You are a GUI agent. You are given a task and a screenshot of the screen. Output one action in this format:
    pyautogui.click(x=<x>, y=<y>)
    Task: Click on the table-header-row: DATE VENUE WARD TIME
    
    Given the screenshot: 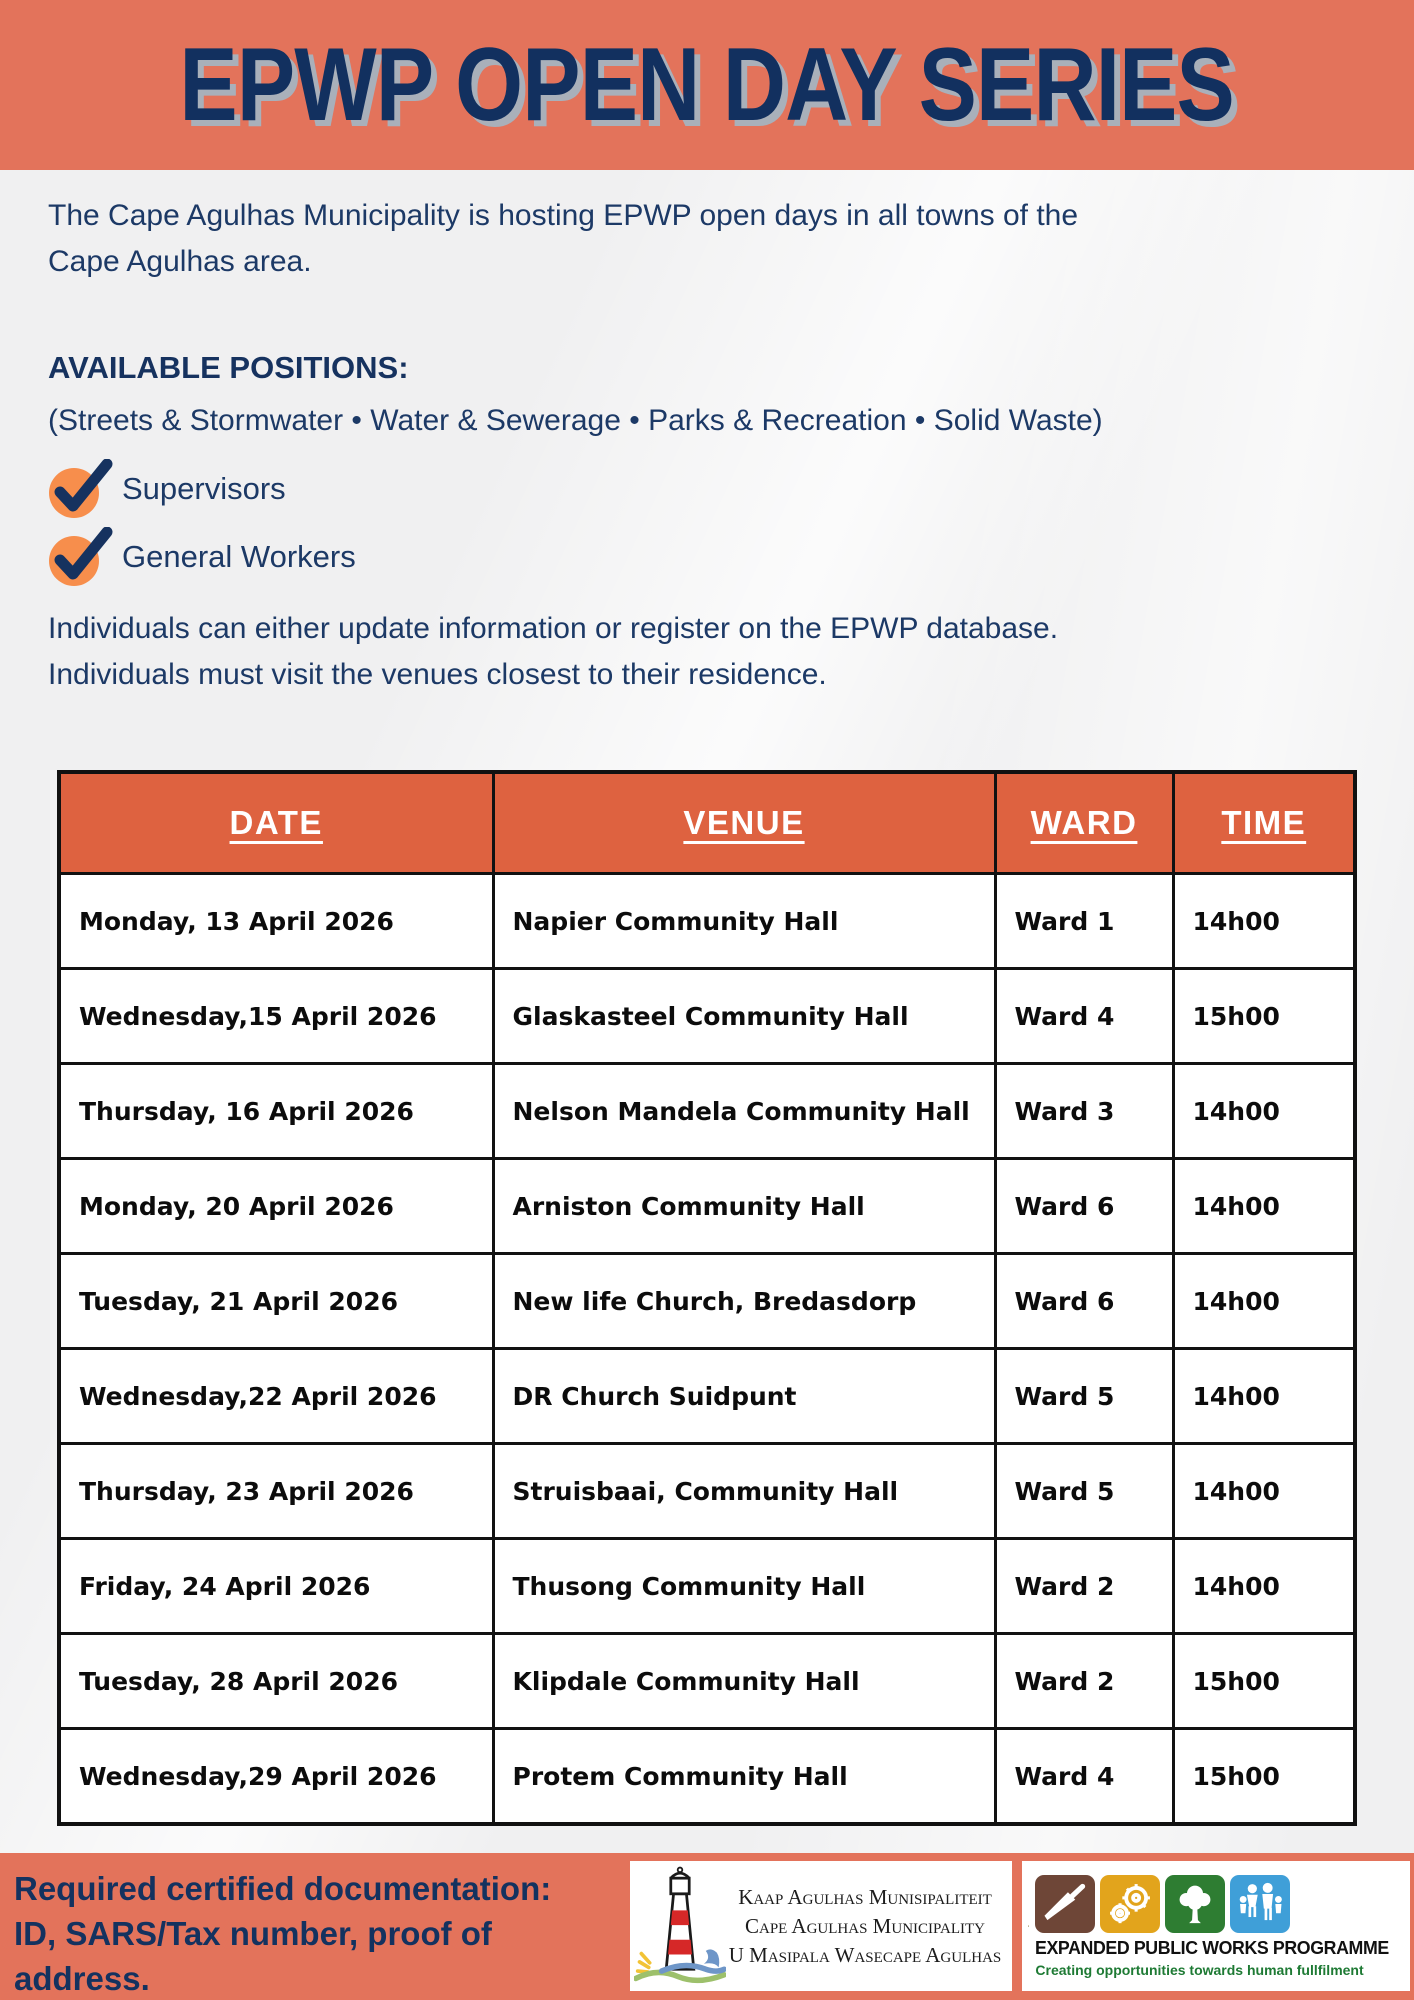 What is the action you would take?
    pyautogui.click(x=707, y=822)
    